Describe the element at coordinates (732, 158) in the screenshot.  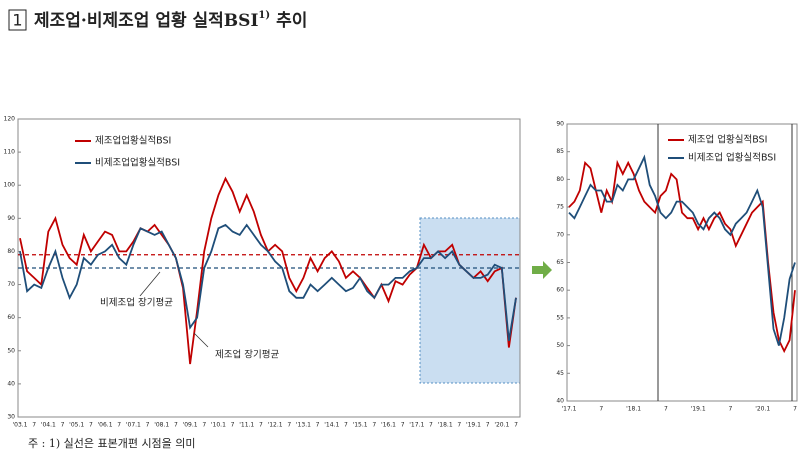
I see `legend-label: 비제조업 업황실적BSI` at that location.